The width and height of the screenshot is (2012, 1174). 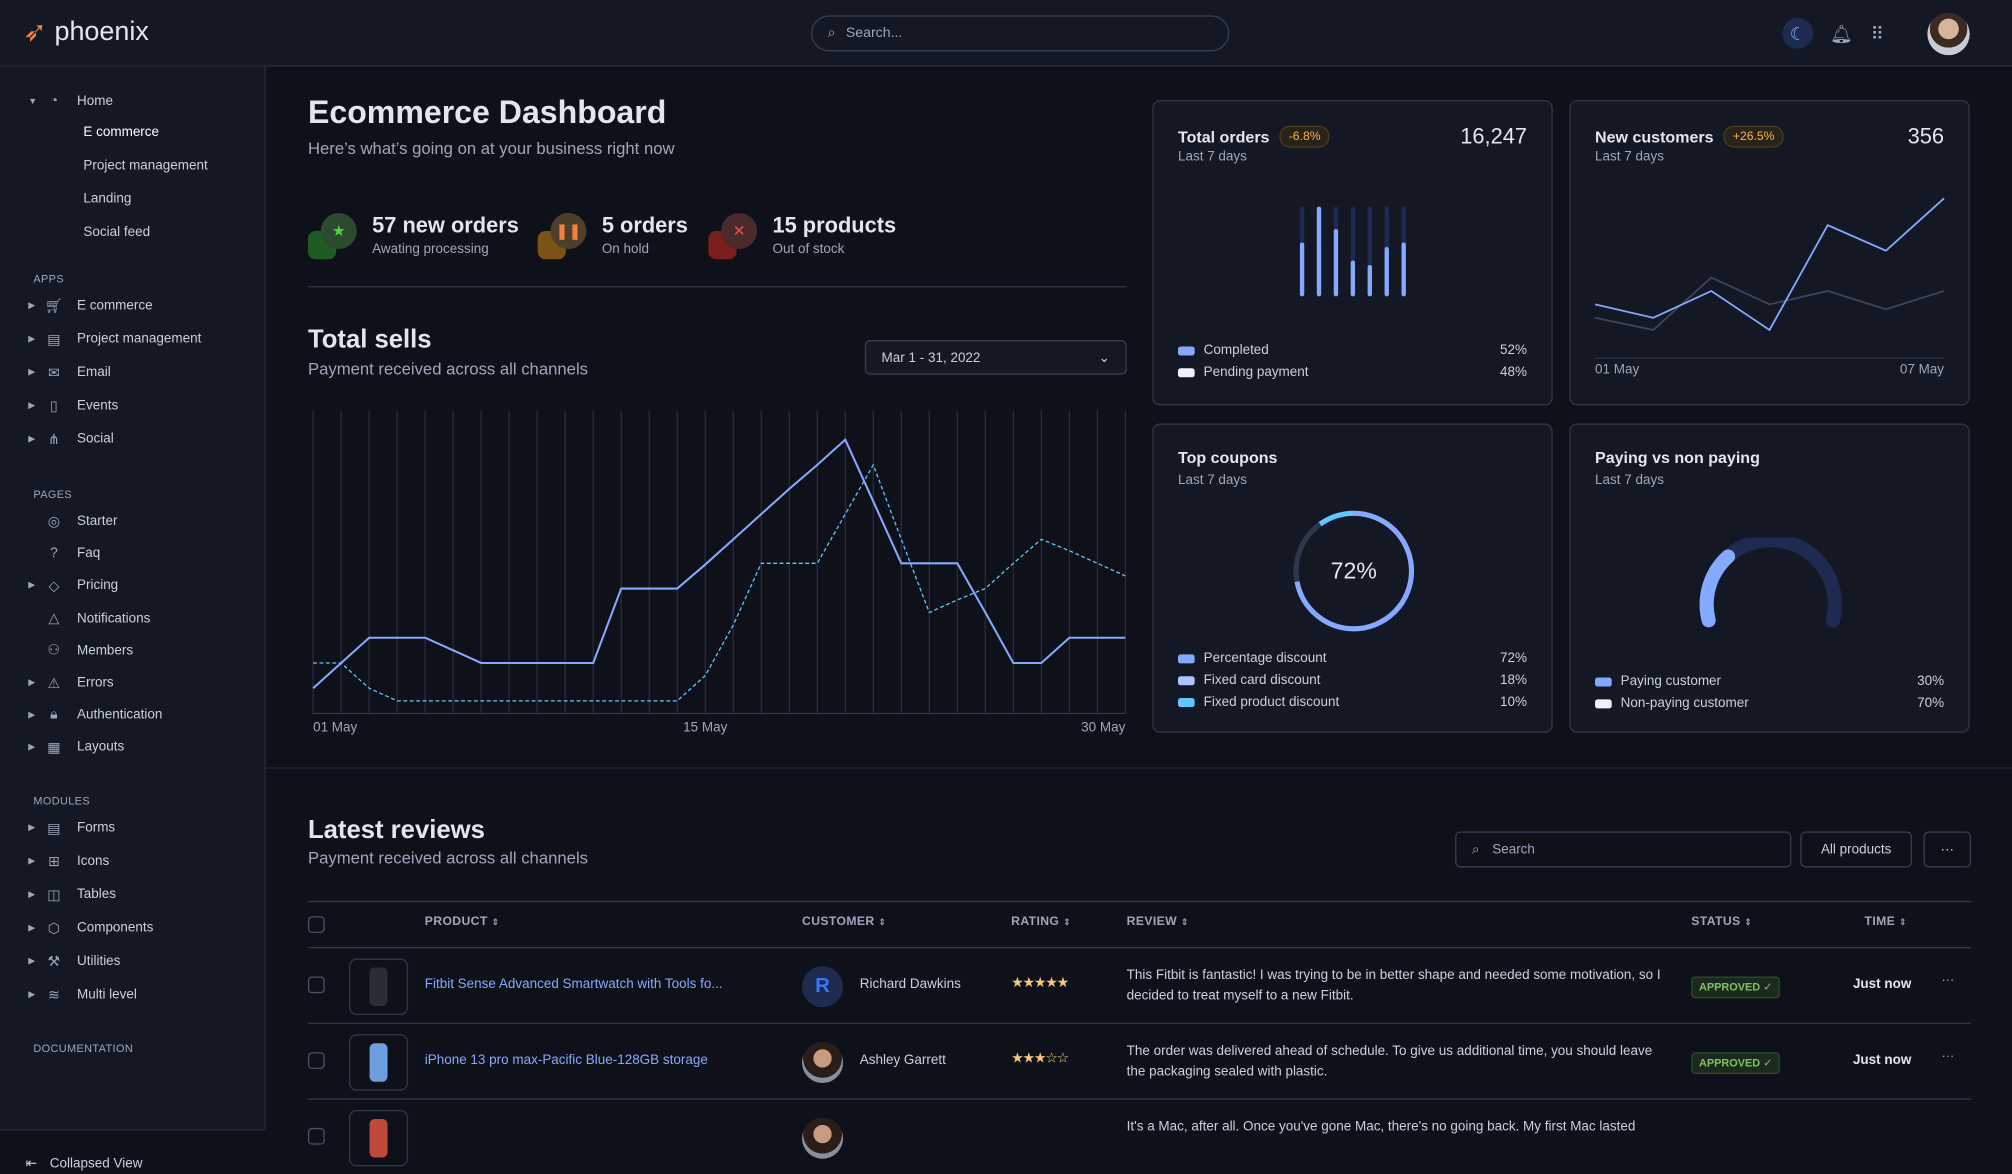 I want to click on compass-icon: ◎, so click(x=54, y=521).